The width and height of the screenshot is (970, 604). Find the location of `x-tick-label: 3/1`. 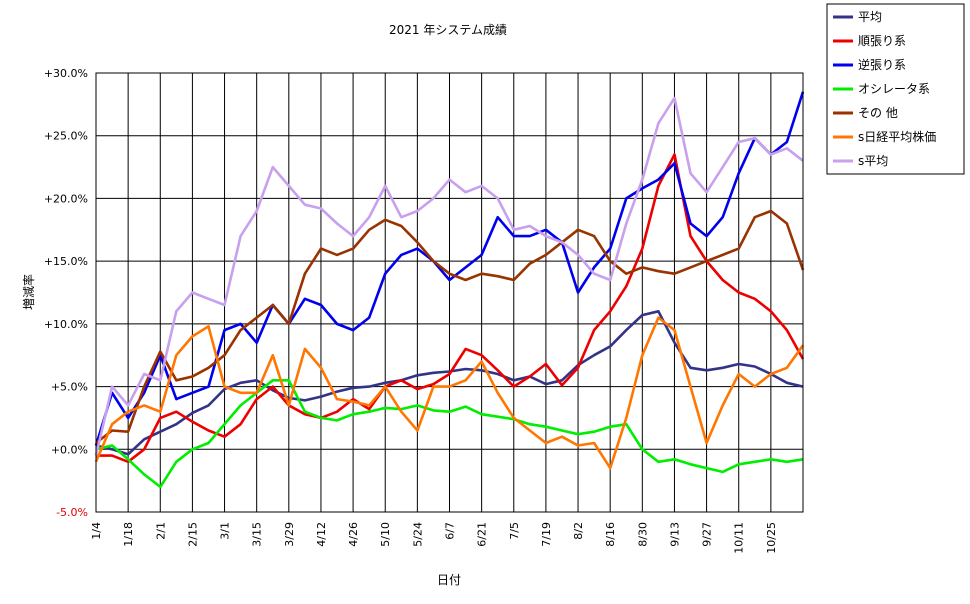

x-tick-label: 3/1 is located at coordinates (225, 531).